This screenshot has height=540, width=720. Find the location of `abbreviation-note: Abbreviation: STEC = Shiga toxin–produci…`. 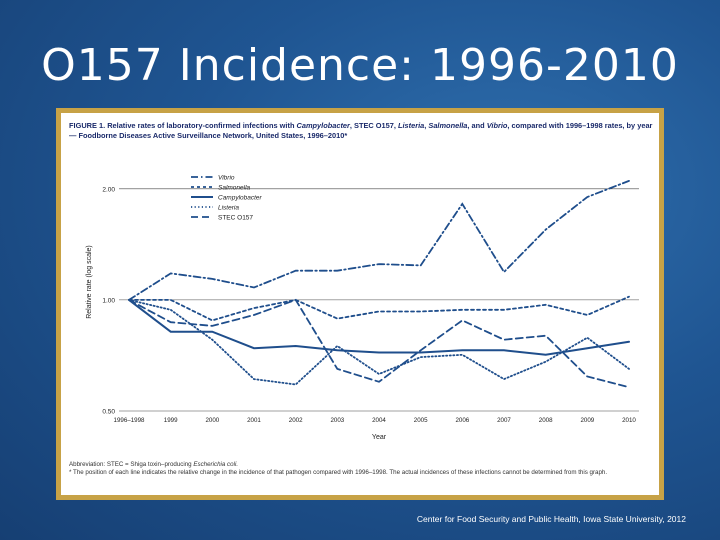

abbreviation-note: Abbreviation: STEC = Shiga toxin–produci… is located at coordinates (154, 464).